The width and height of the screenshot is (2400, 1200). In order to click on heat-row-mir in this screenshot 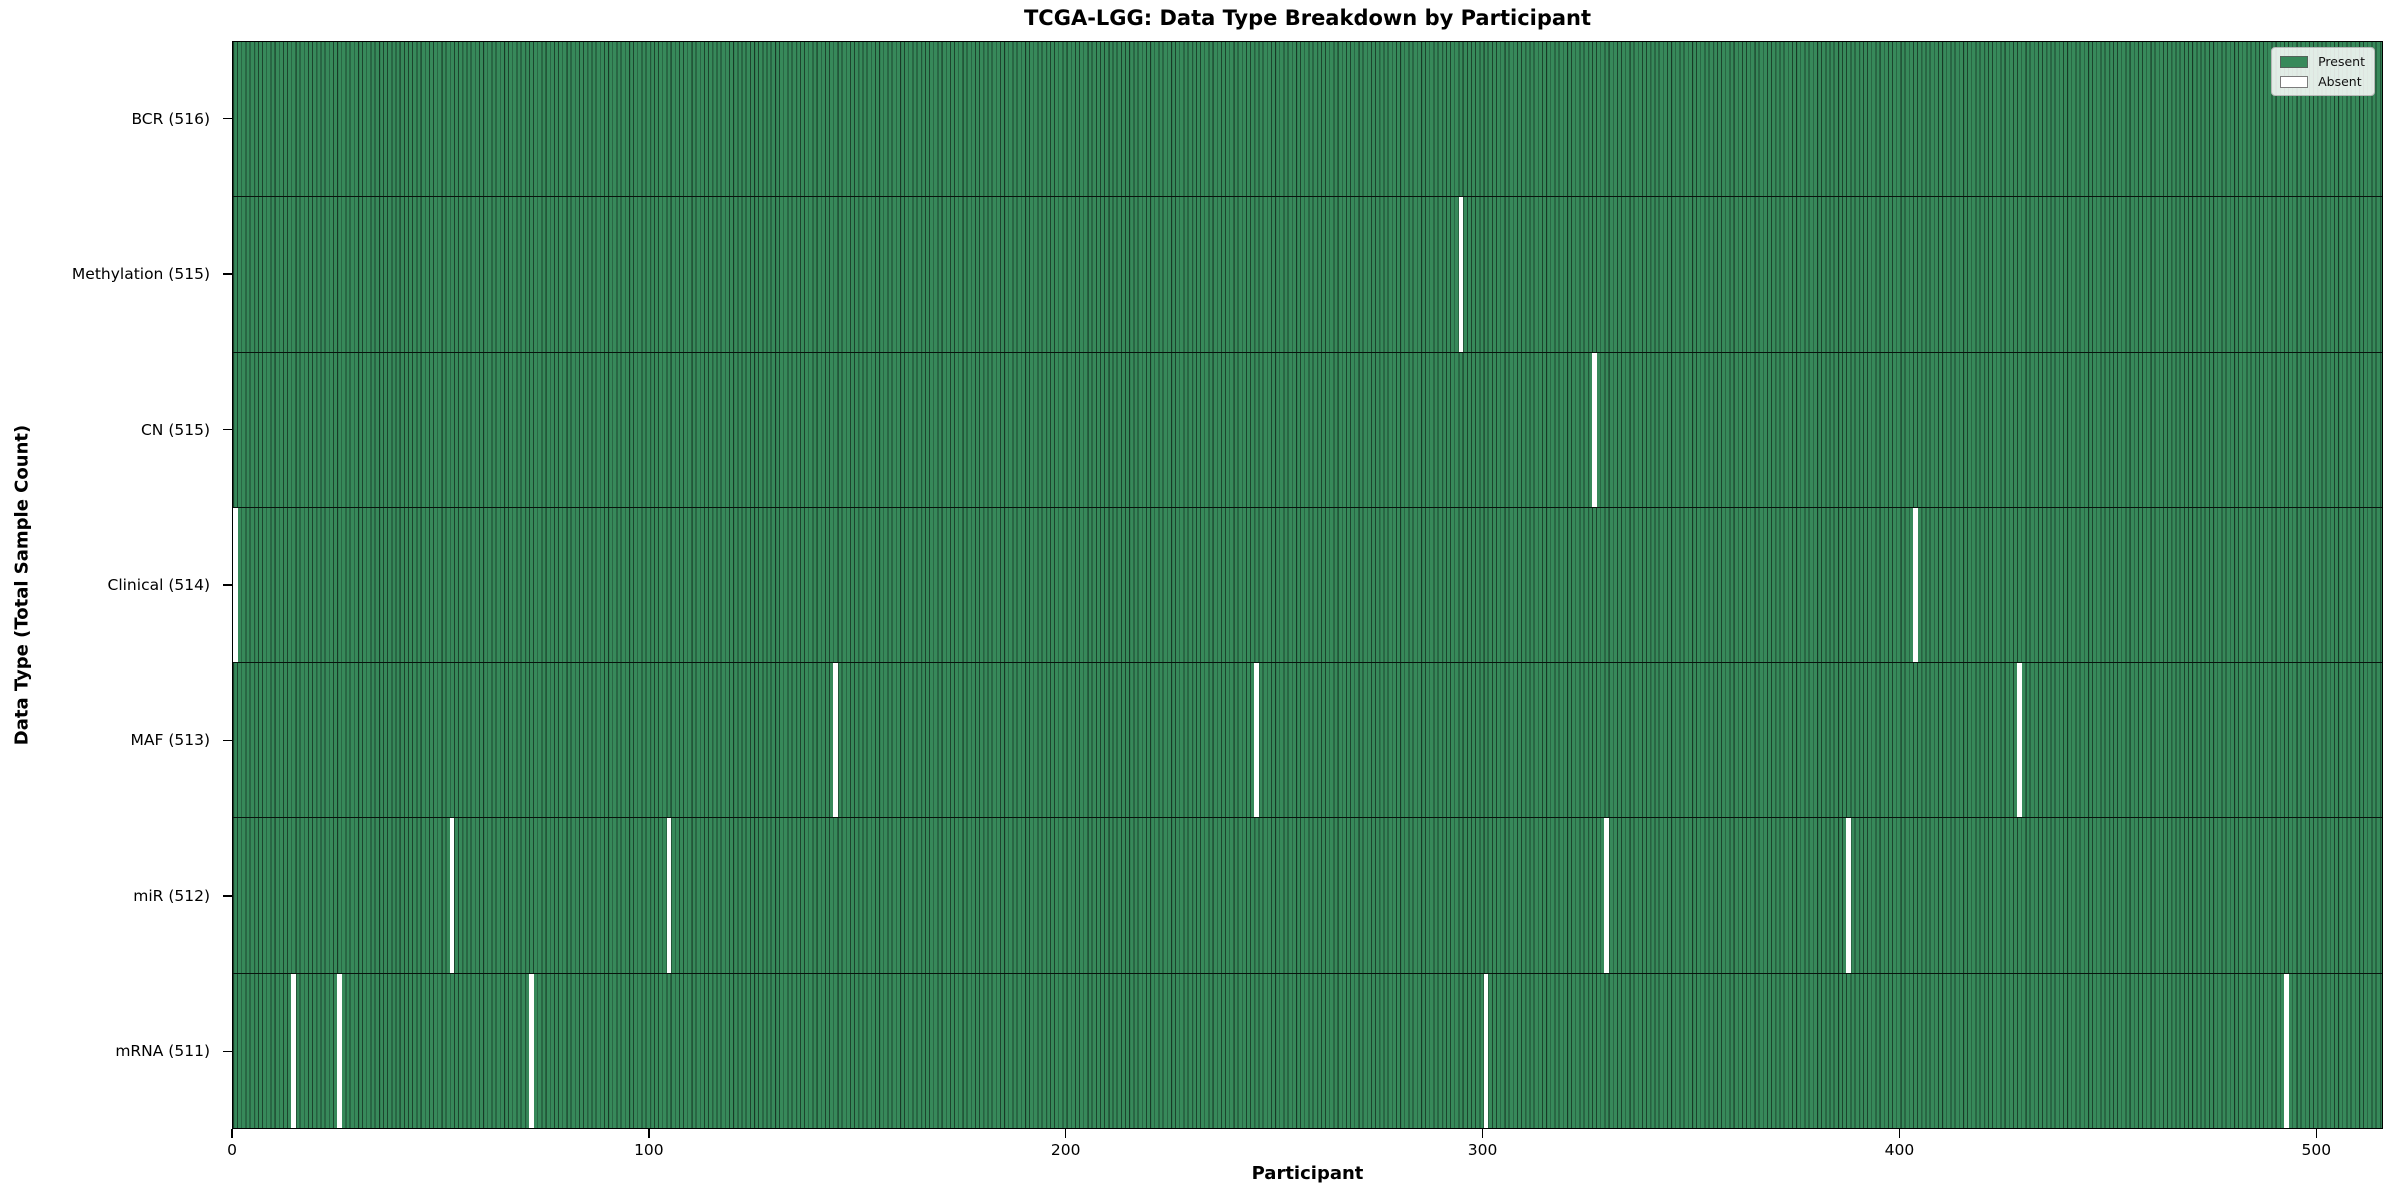, I will do `click(1307, 896)`.